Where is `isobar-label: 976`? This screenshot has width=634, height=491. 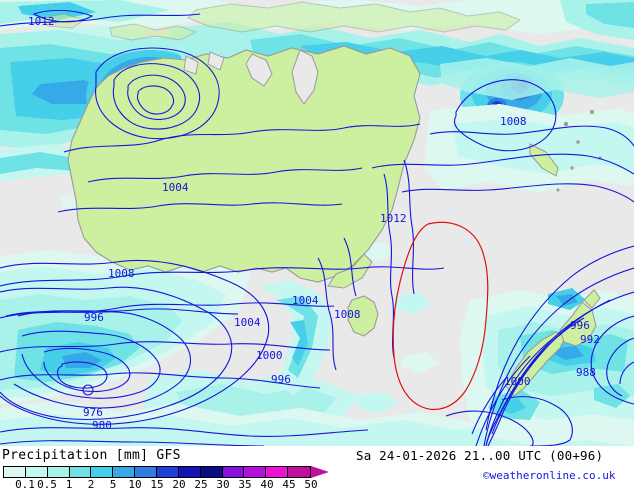 isobar-label: 976 is located at coordinates (93, 412).